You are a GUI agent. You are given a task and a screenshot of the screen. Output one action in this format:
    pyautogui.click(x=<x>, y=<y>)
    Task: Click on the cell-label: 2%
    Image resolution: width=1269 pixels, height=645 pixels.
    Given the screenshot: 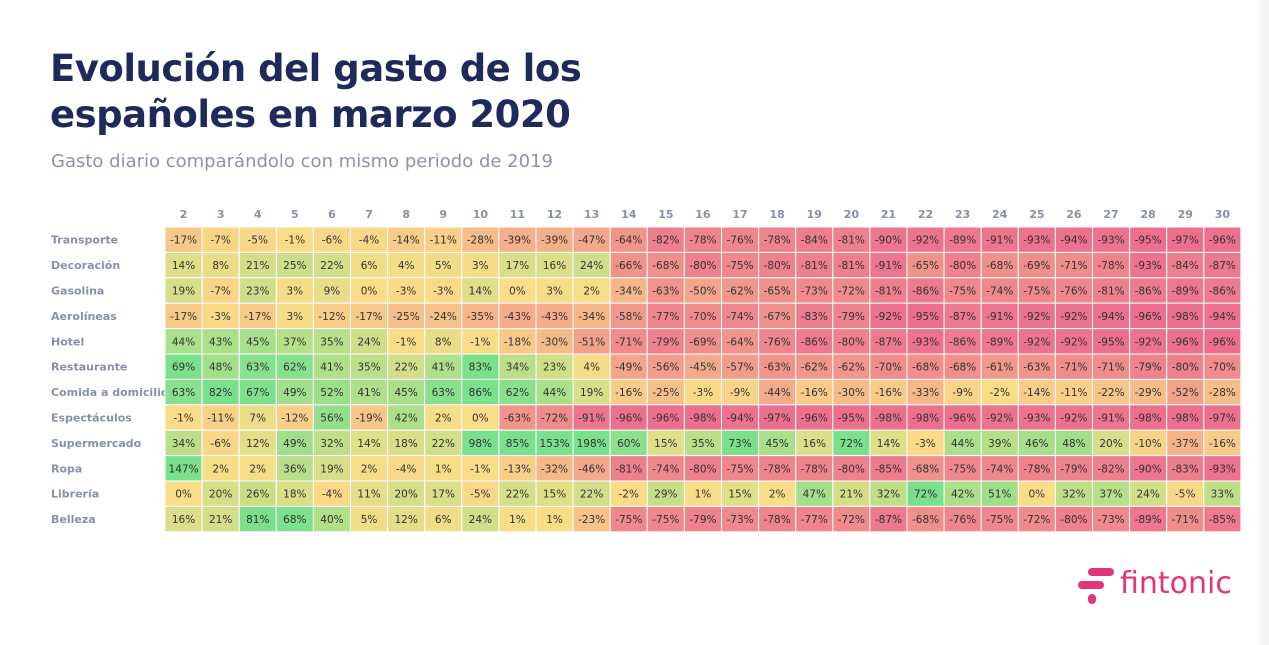 What is the action you would take?
    pyautogui.click(x=443, y=419)
    